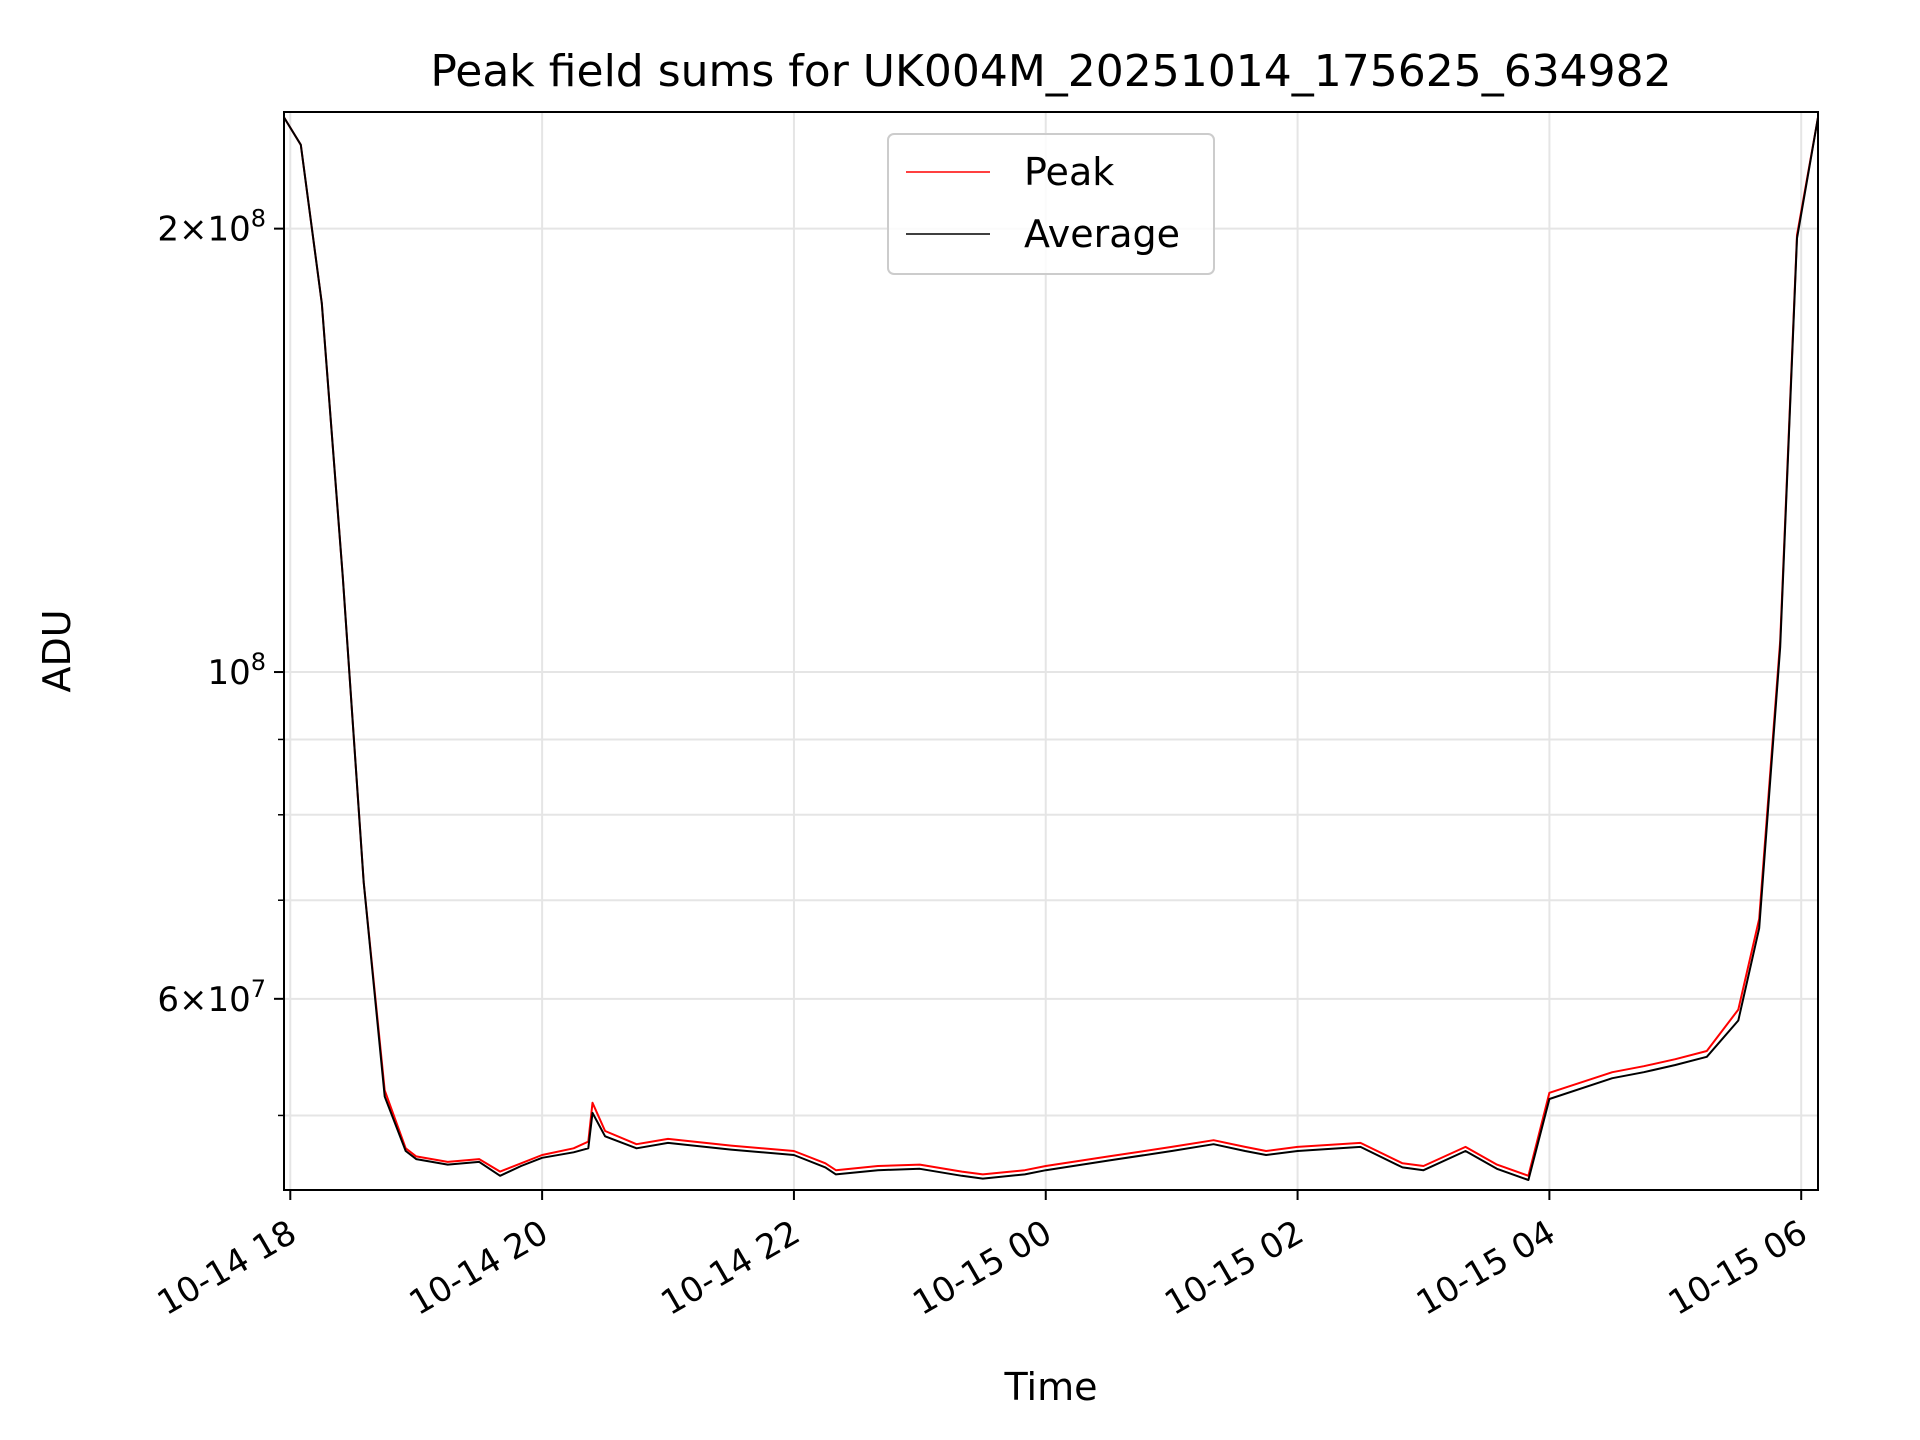  I want to click on legend: Peak Average, so click(1051, 204).